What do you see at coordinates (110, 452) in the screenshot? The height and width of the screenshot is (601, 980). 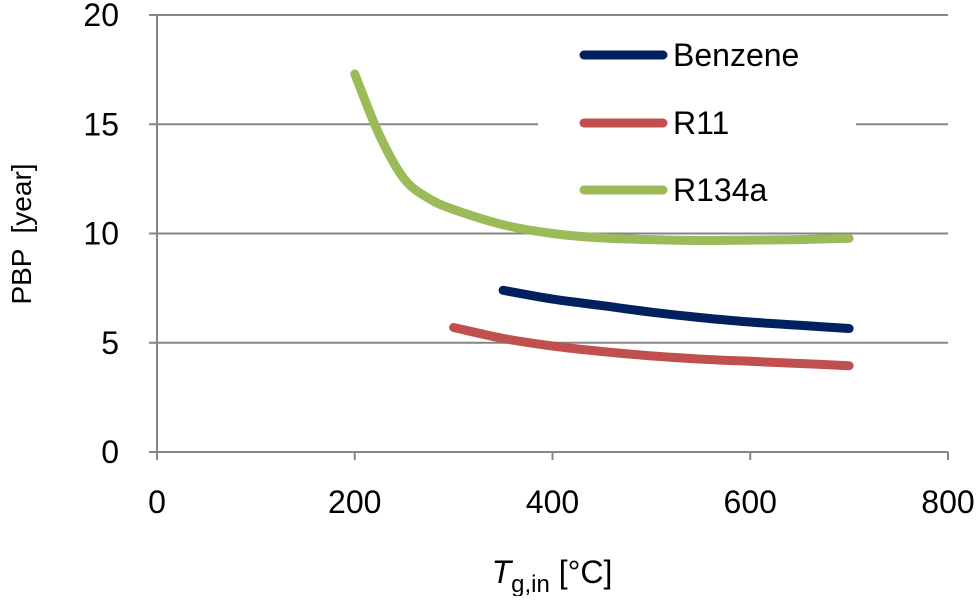 I see `y-tick-label-0: 0` at bounding box center [110, 452].